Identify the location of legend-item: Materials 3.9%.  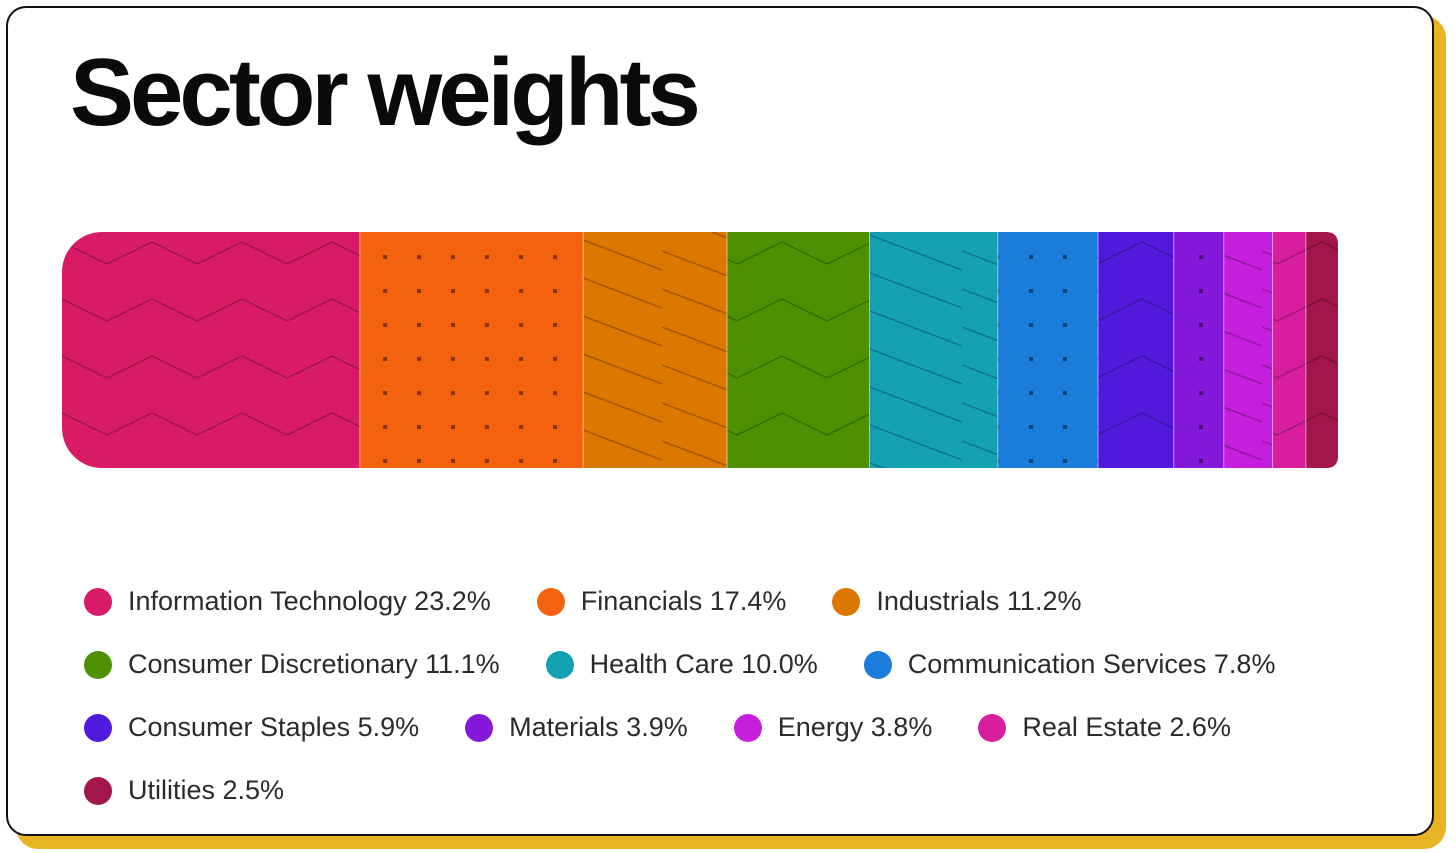
(576, 727).